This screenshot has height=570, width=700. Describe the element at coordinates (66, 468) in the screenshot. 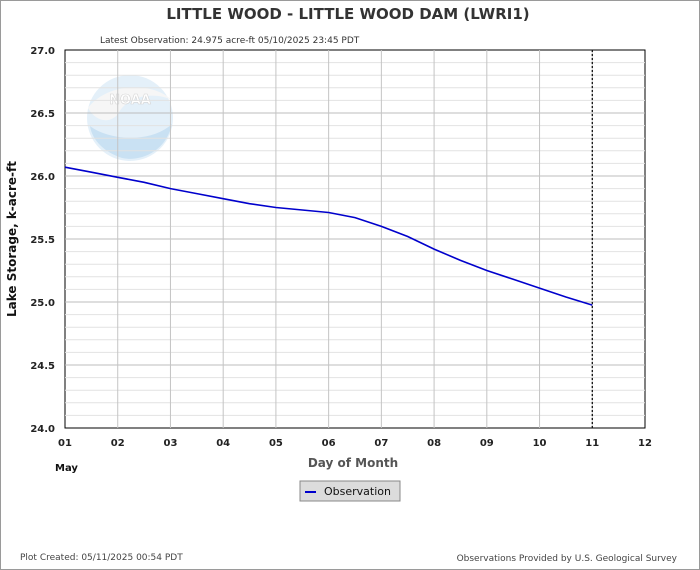

I see `month-label: May` at that location.